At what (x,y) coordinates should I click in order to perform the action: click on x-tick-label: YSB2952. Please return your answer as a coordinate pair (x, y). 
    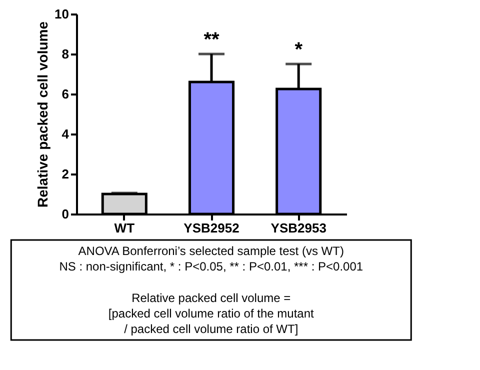
    Looking at the image, I should click on (212, 228).